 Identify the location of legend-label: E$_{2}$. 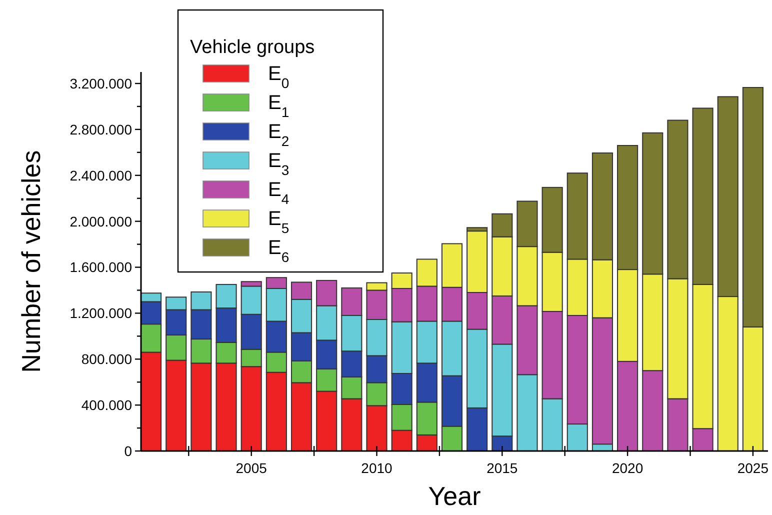
(279, 135).